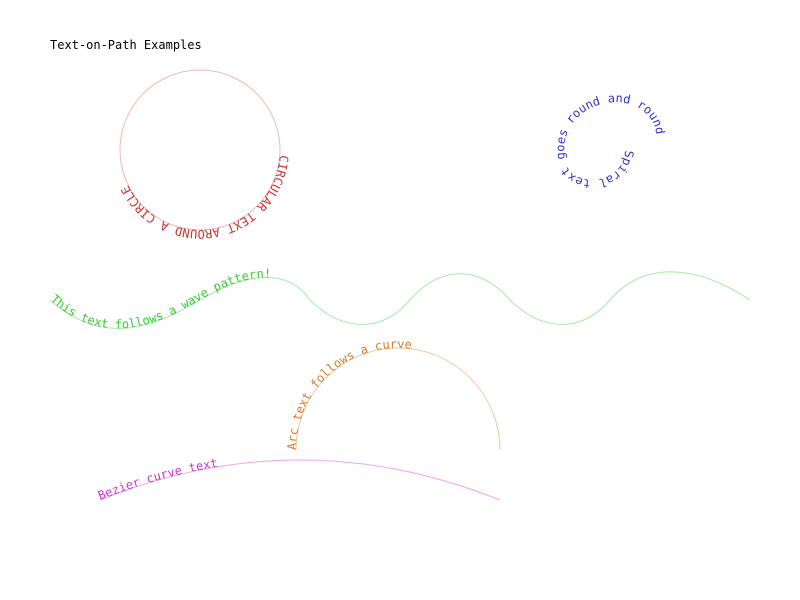 Image resolution: width=800 pixels, height=600 pixels. What do you see at coordinates (126, 45) in the screenshot?
I see `page-title: Text-on-Path Examples` at bounding box center [126, 45].